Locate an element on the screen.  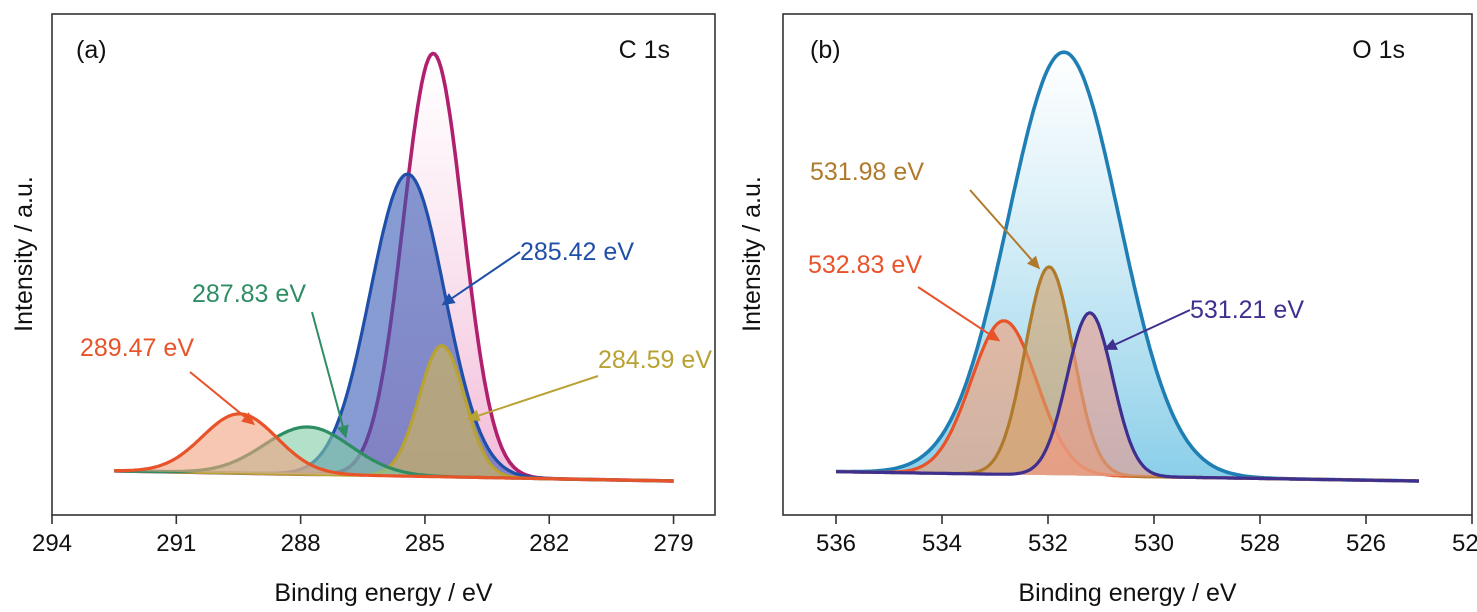
peak-fill-531.21 is located at coordinates (1127, 396).